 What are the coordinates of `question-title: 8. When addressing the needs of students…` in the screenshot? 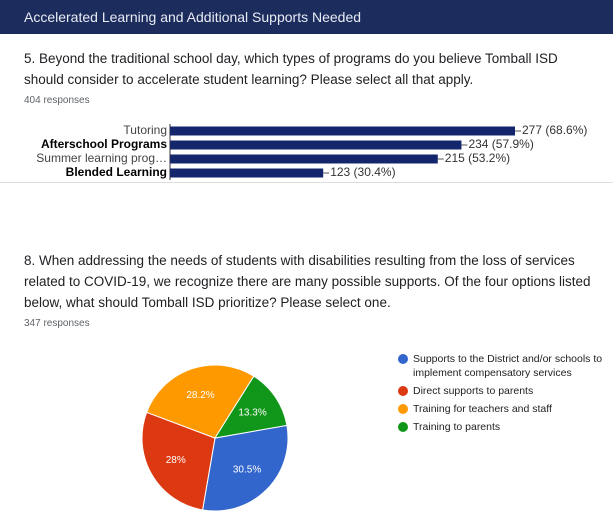 It's located at (307, 281).